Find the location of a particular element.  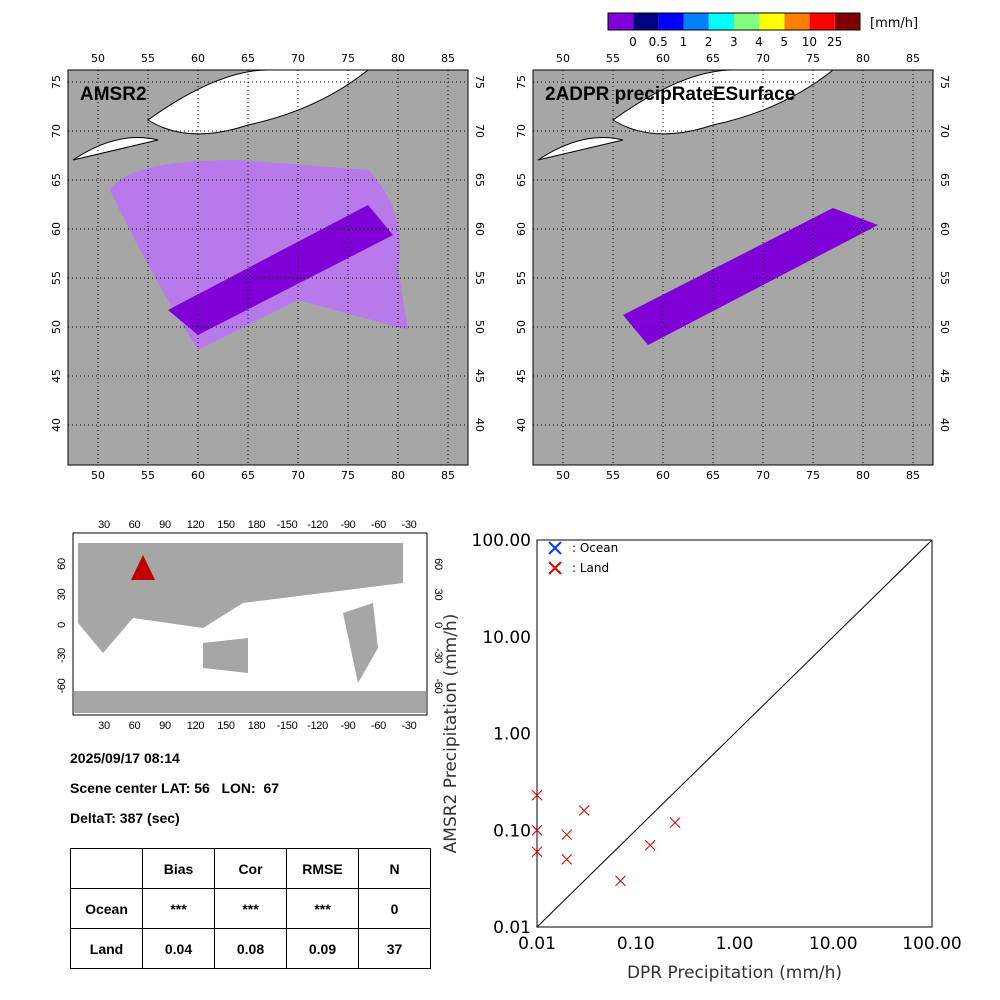

cell: 0.08 is located at coordinates (250, 948).